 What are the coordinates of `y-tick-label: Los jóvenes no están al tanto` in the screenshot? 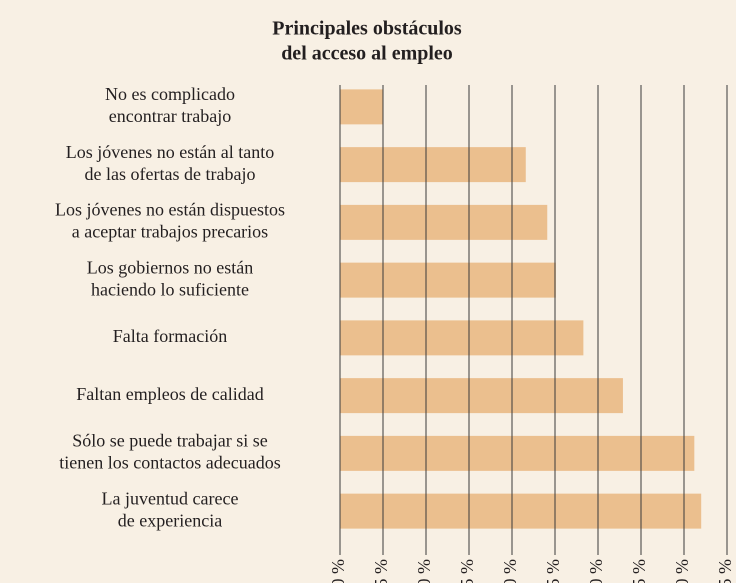 It's located at (170, 152).